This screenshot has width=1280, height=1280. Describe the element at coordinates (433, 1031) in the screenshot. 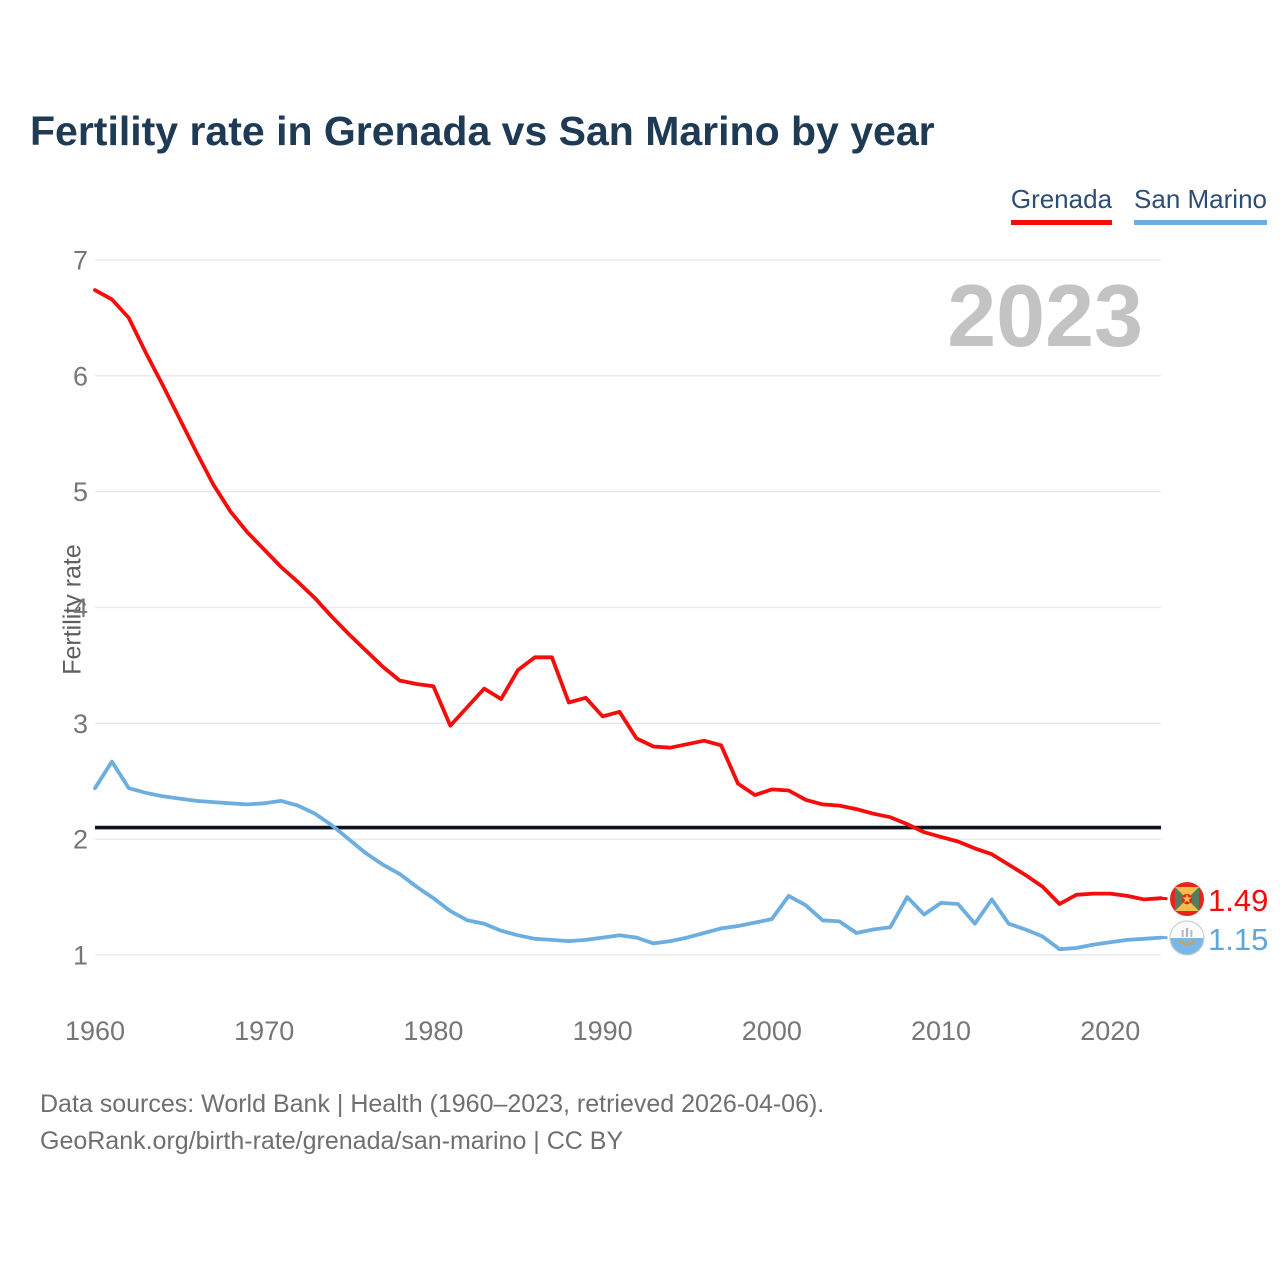

I see `x-tick-label-1980: 1980` at that location.